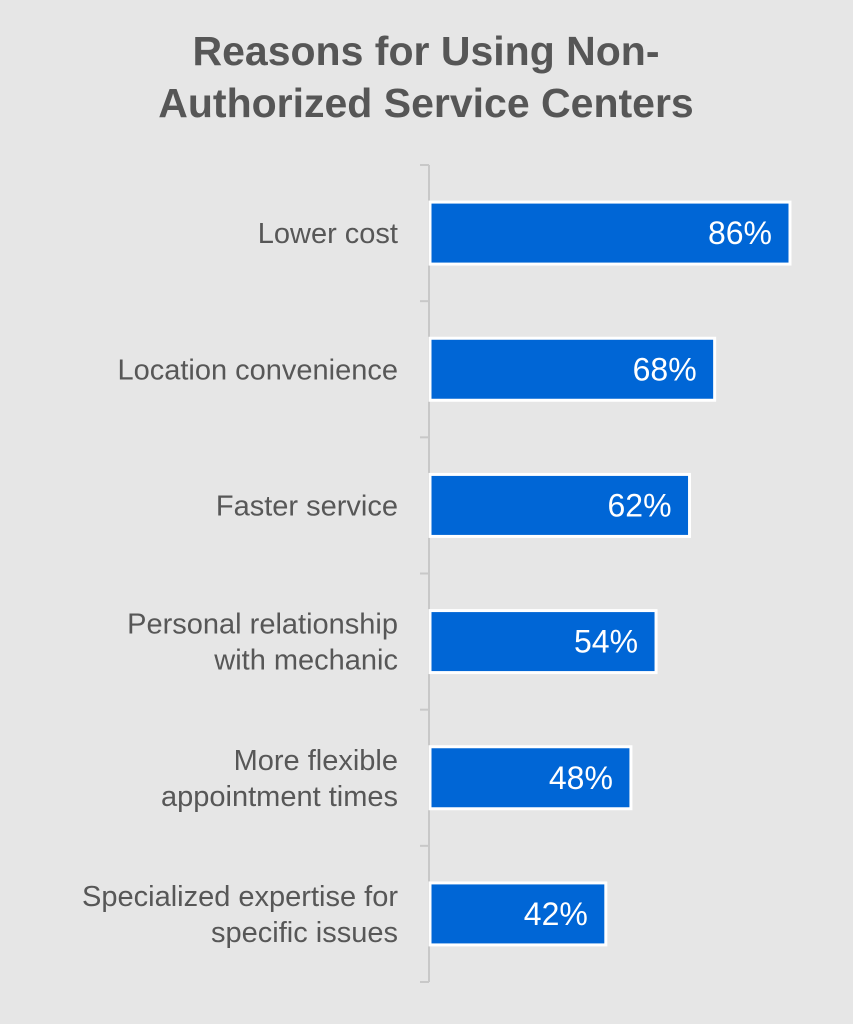  What do you see at coordinates (425, 103) in the screenshot?
I see `chart-title-line: Authorized Service Centers` at bounding box center [425, 103].